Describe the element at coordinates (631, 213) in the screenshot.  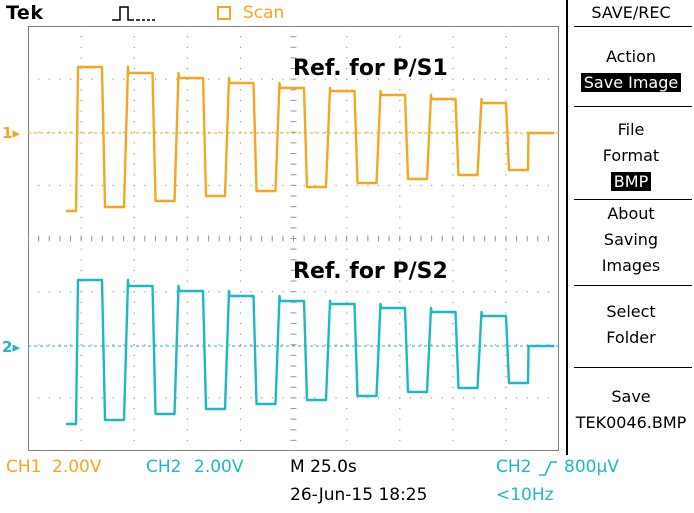
I see `about-label: About` at that location.